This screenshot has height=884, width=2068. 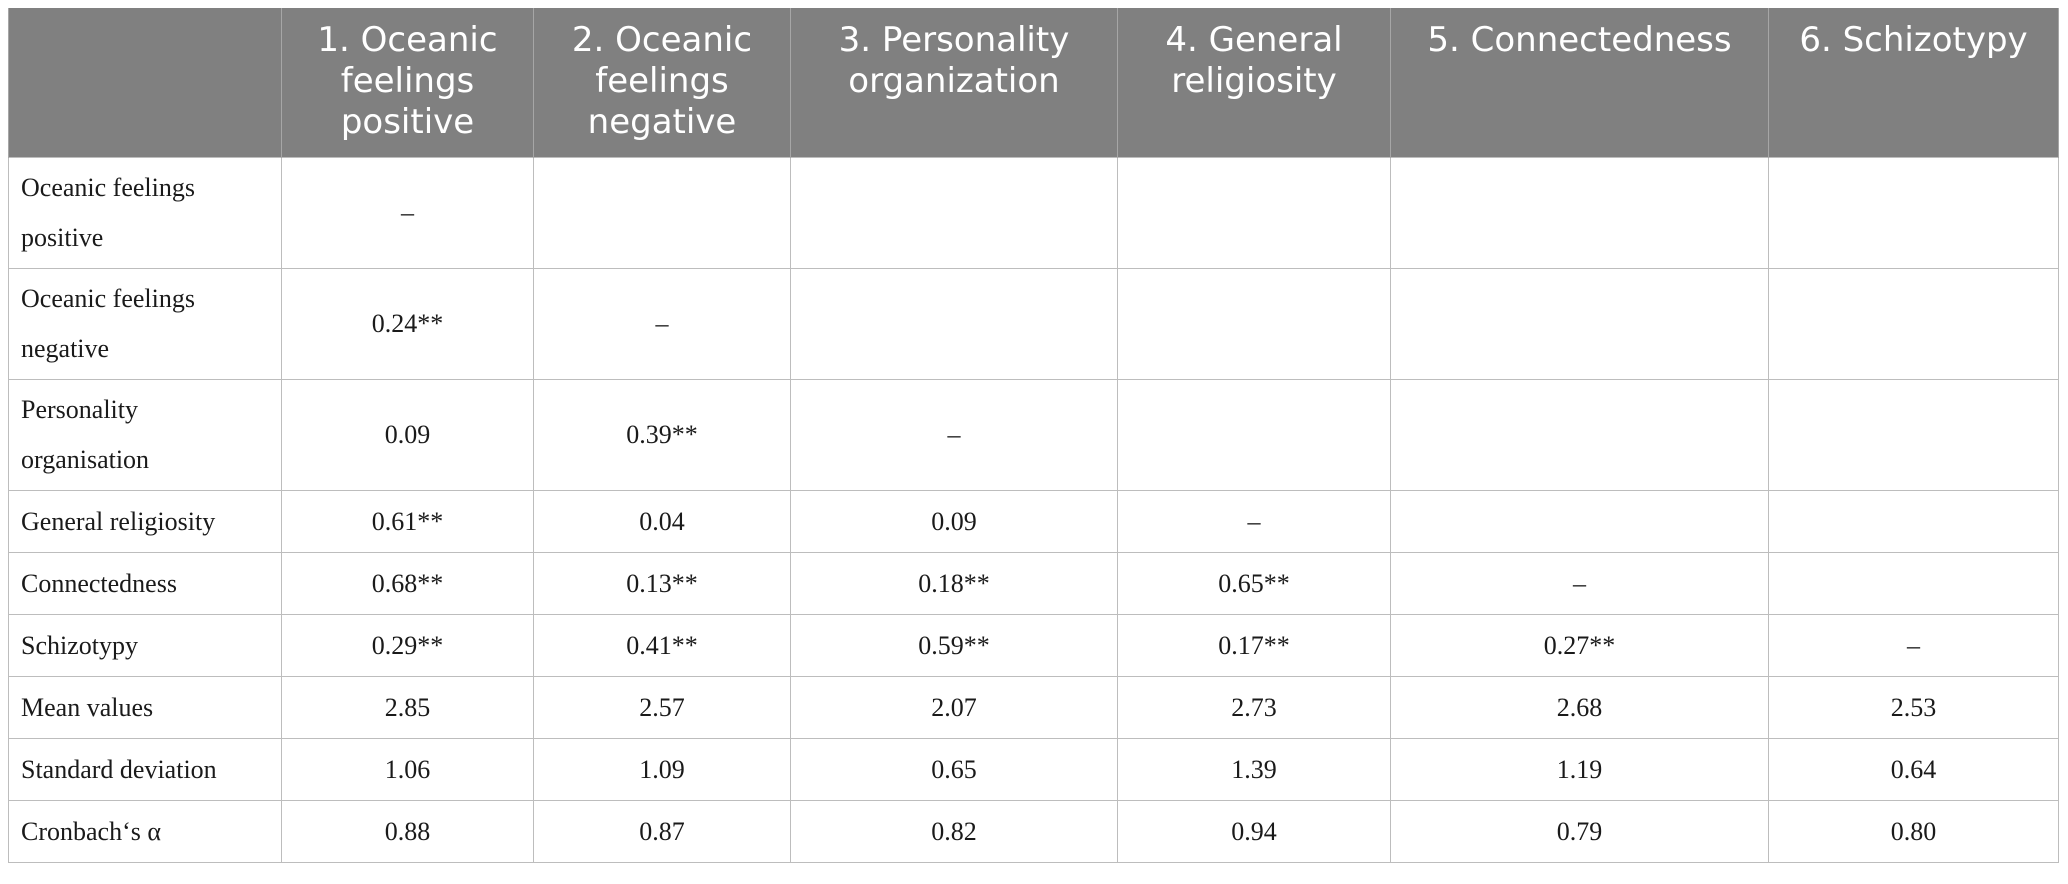 I want to click on table-cell: 1.09, so click(x=662, y=769).